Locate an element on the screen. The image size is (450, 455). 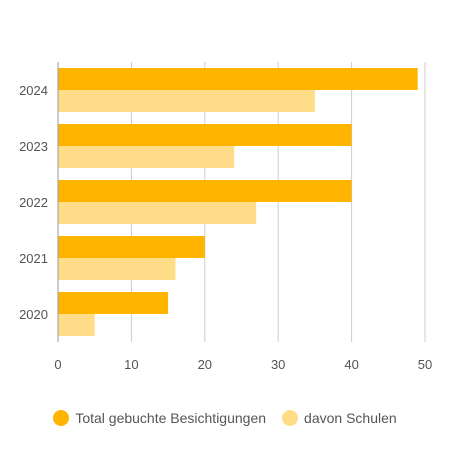
legend-label-total: Total gebuchte Besichtigungen is located at coordinates (171, 418).